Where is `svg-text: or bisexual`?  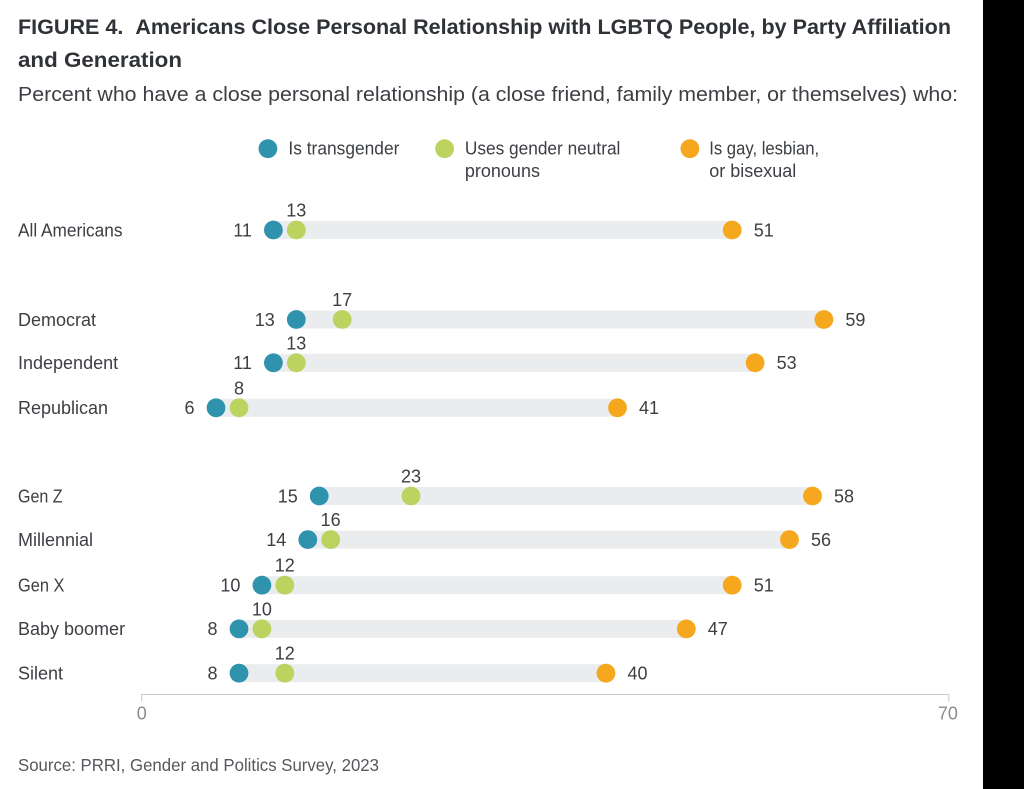
svg-text: or bisexual is located at coordinates (752, 171).